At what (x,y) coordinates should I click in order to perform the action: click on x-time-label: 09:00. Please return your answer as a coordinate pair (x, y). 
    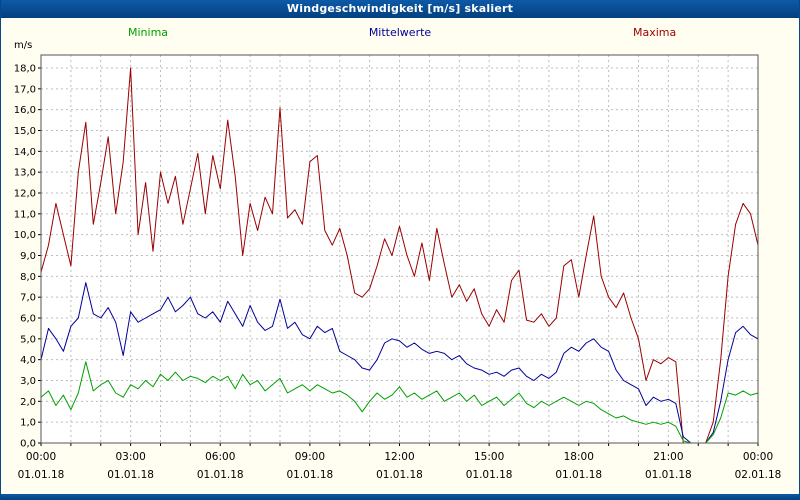
    Looking at the image, I should click on (310, 457).